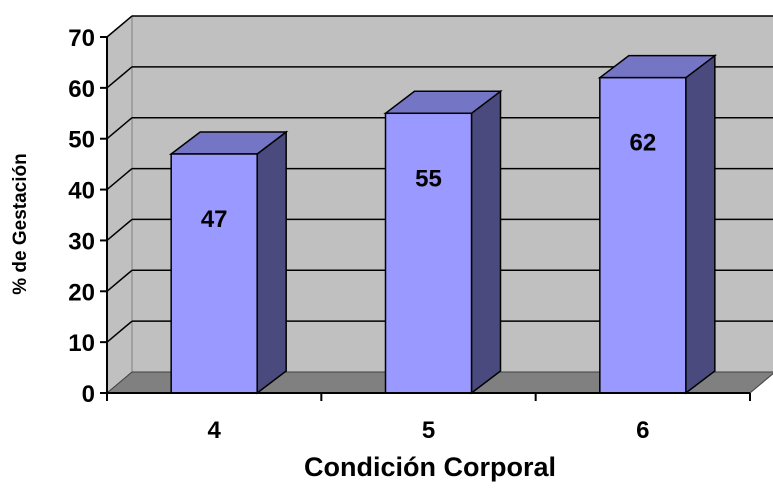 The height and width of the screenshot is (504, 773). What do you see at coordinates (81, 343) in the screenshot?
I see `y-tick-label: 10` at bounding box center [81, 343].